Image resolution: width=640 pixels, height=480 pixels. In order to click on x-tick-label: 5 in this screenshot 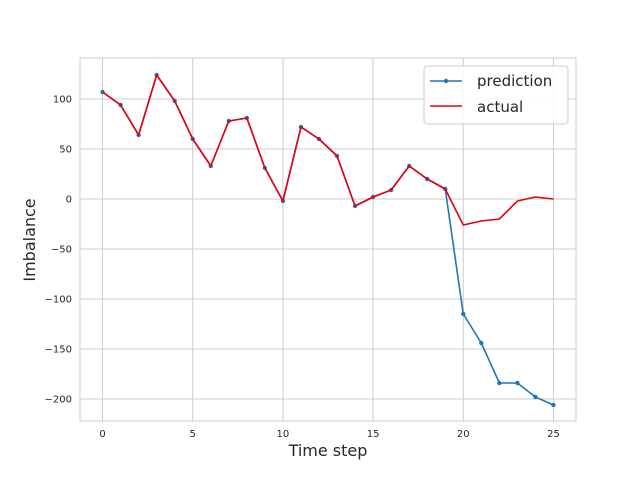, I will do `click(193, 434)`.